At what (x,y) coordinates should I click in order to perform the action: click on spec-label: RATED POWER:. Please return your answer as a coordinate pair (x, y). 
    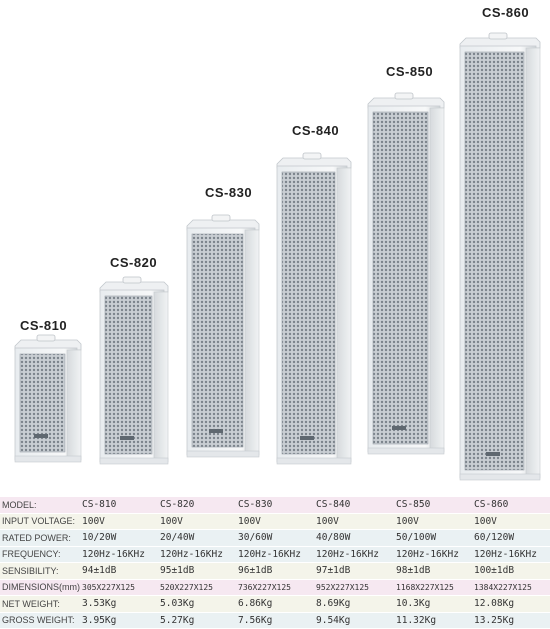
    Looking at the image, I should click on (40, 538).